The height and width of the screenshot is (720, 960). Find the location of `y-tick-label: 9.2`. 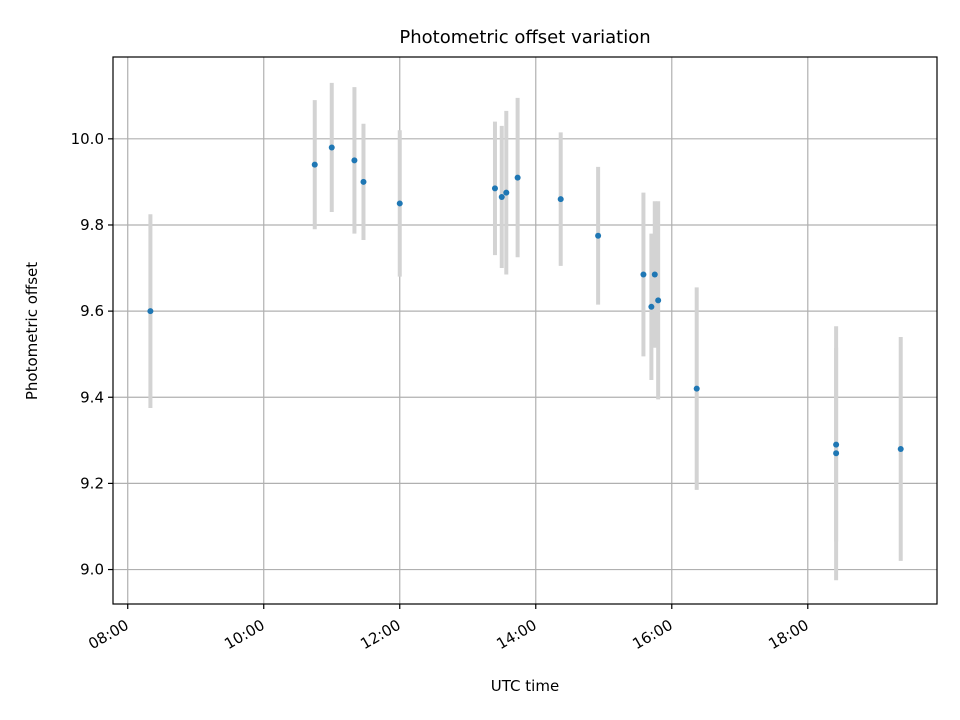

y-tick-label: 9.2 is located at coordinates (92, 483).